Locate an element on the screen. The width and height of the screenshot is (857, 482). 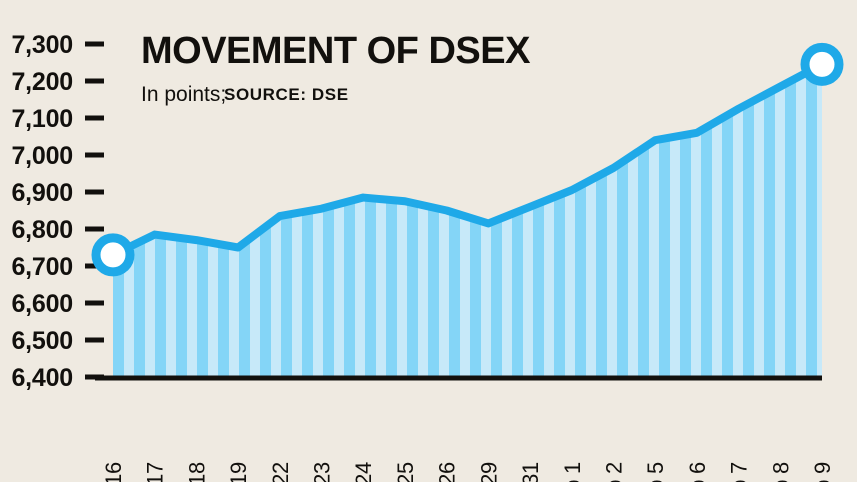
chart-subtitle-units: In points; is located at coordinates (183, 94).